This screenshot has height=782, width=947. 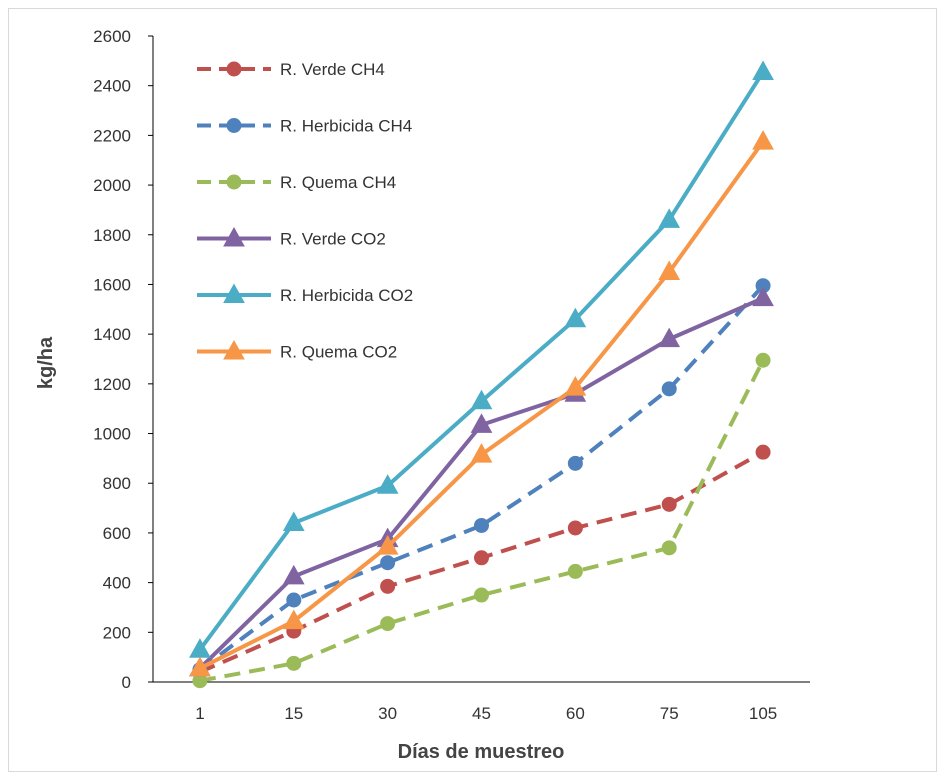 I want to click on legend-item: R. Herbicida CH4, so click(x=304, y=126).